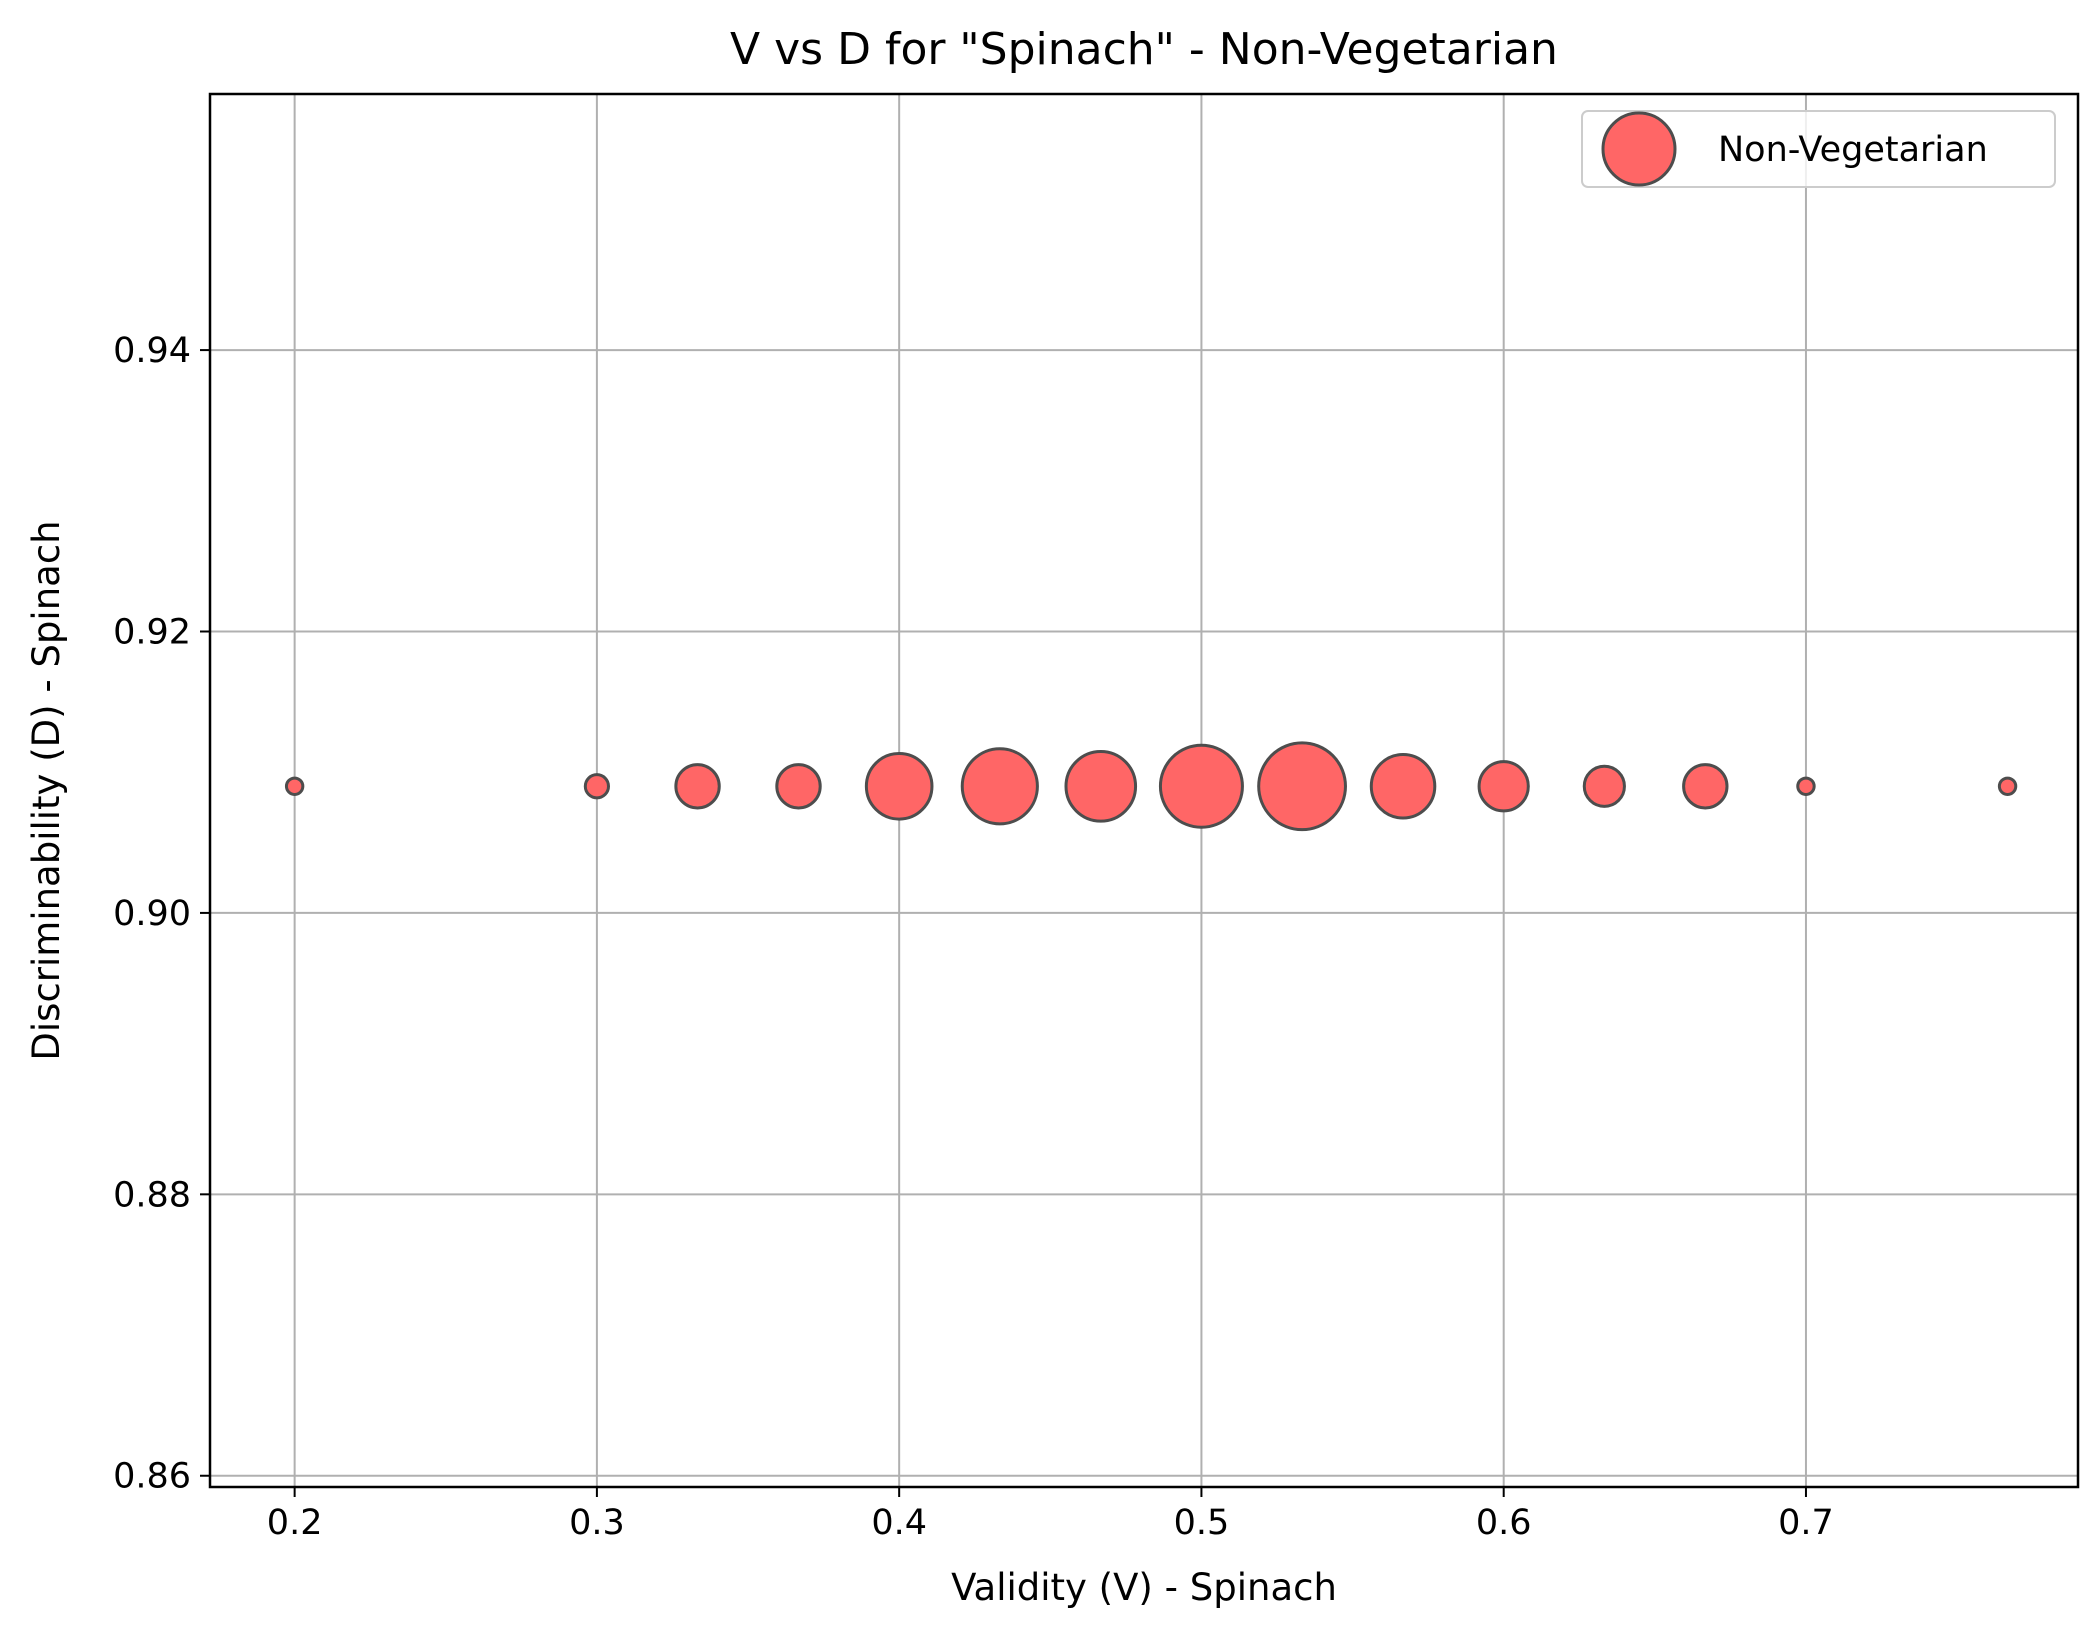  Describe the element at coordinates (597, 1523) in the screenshot. I see `x-tick-label: 0.3` at that location.